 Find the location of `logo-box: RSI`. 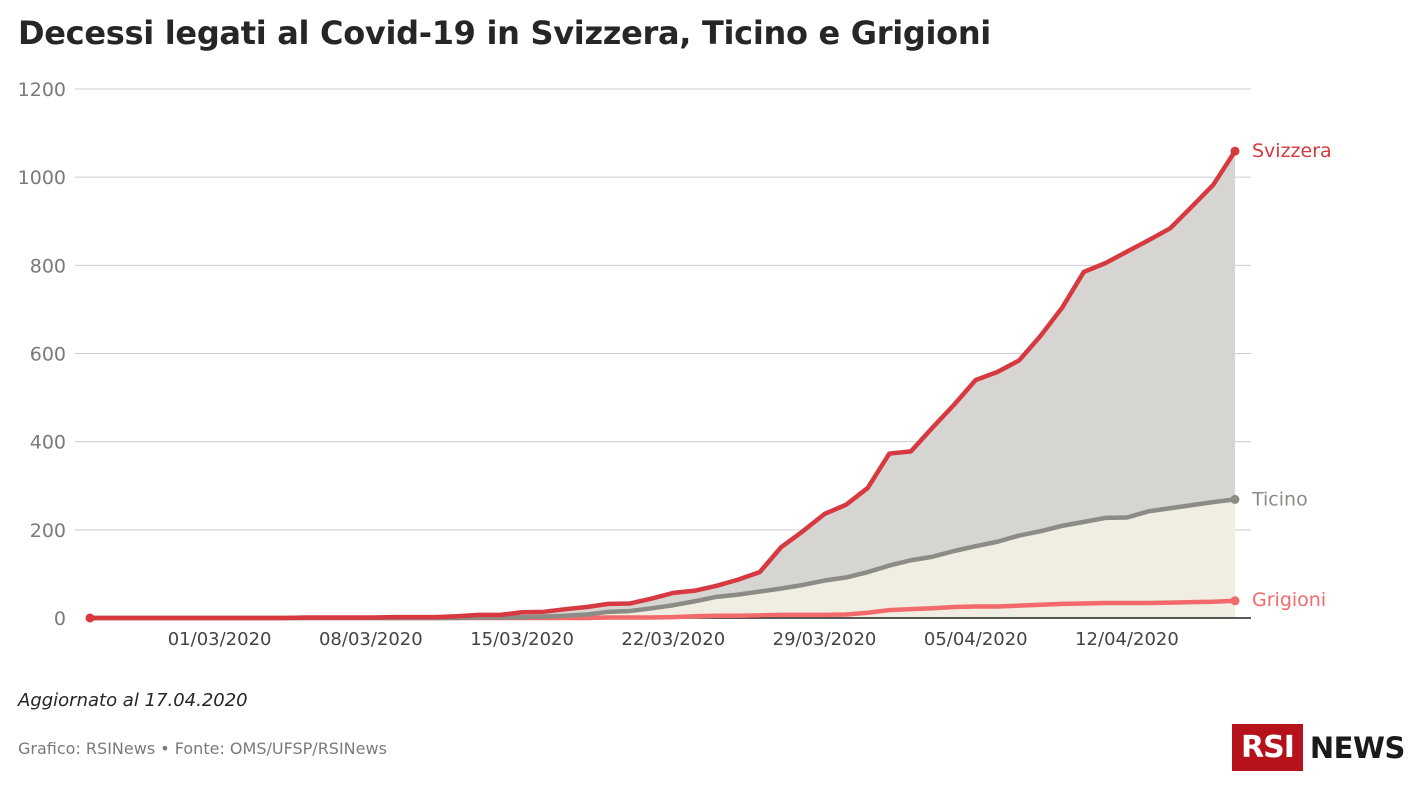

logo-box: RSI is located at coordinates (1267, 747).